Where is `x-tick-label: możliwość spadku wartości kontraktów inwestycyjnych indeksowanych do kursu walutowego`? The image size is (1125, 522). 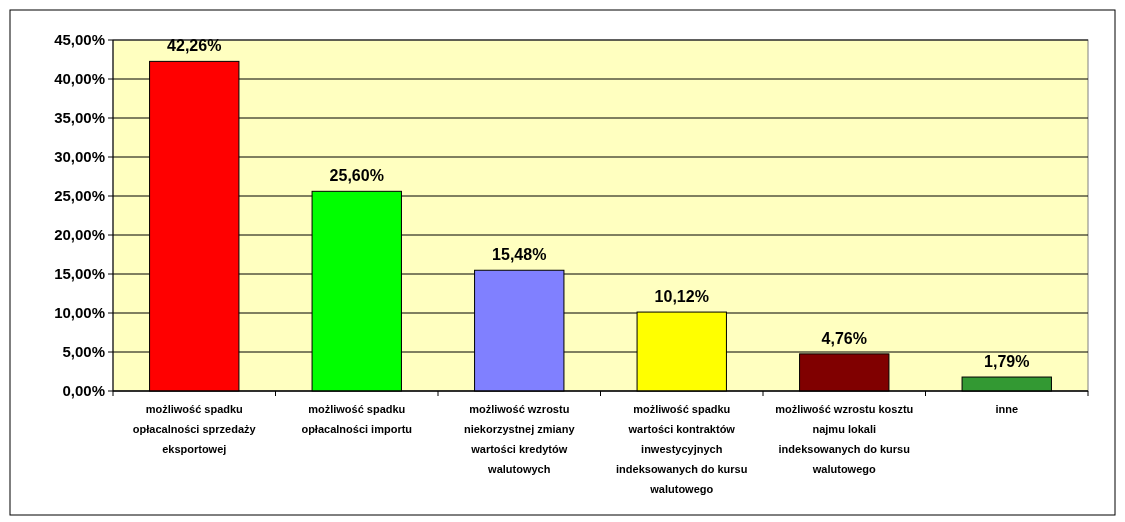 x-tick-label: możliwość spadku wartości kontraktów inwestycyjnych indeksowanych do kursu walutowego is located at coordinates (682, 449).